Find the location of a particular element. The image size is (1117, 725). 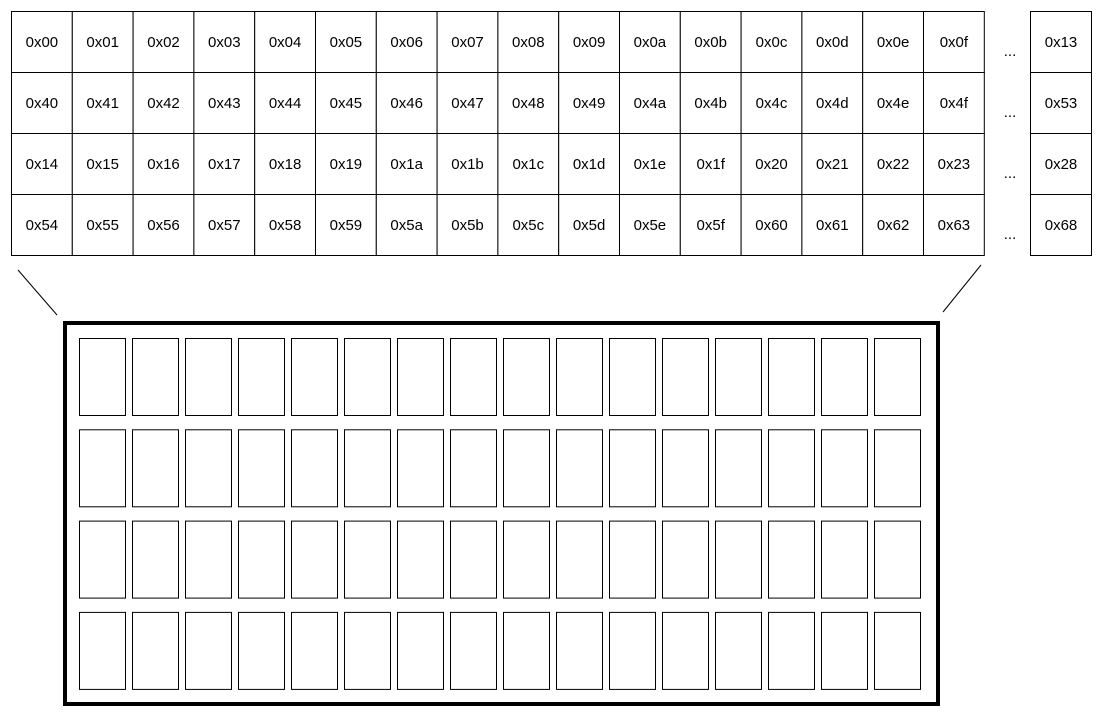

address-label: 0x60 is located at coordinates (771, 225).